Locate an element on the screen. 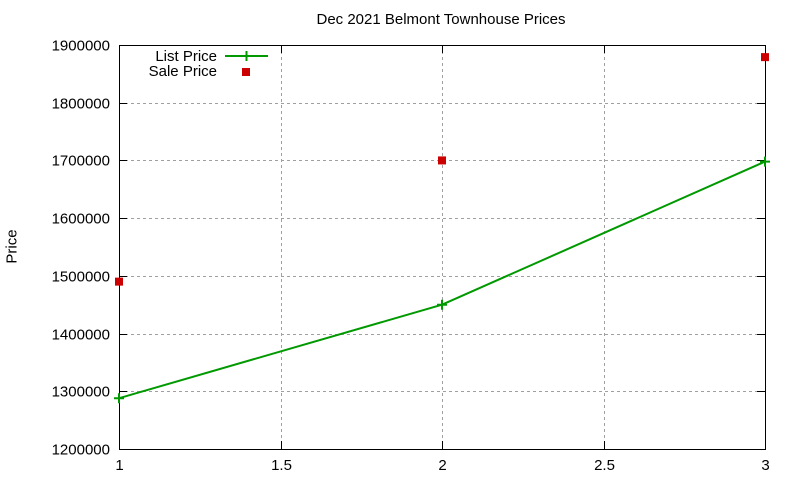 The height and width of the screenshot is (480, 800). x-tick-label: 1.5 is located at coordinates (281, 465).